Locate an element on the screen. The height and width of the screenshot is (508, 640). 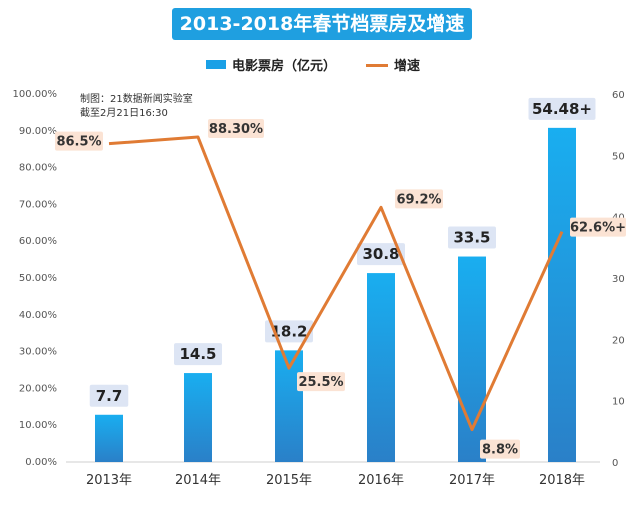
source-note-line-2: 截至2月21日16:30 is located at coordinates (124, 113).